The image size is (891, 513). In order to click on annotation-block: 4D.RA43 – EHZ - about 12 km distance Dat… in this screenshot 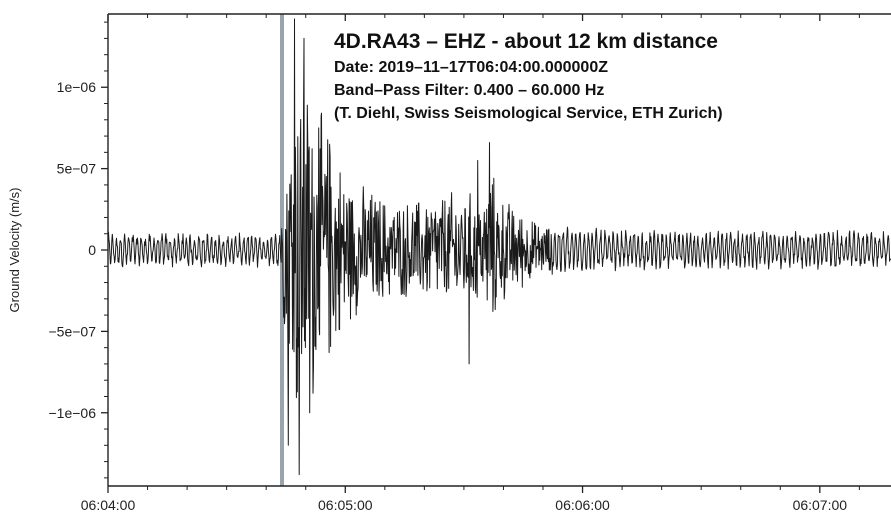, I will do `click(528, 76)`.